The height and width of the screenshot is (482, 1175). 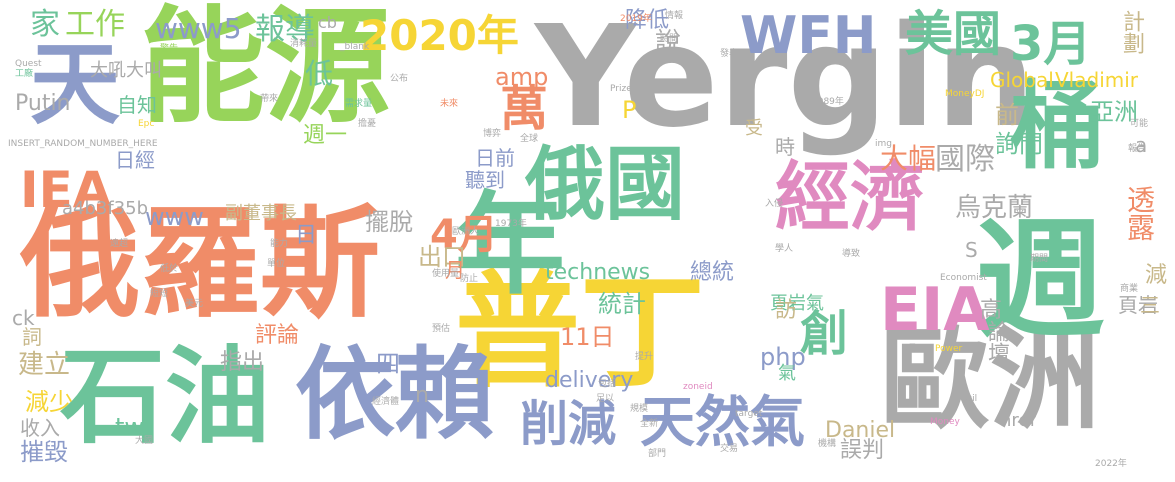 I want to click on cloud-word: php, so click(x=783, y=357).